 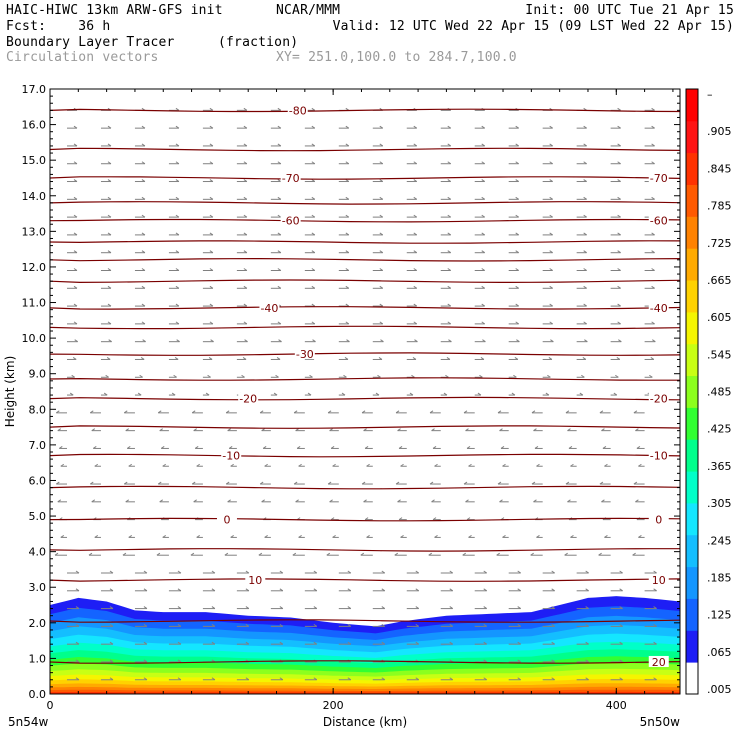 I want to click on contour-label: -70, so click(x=659, y=178).